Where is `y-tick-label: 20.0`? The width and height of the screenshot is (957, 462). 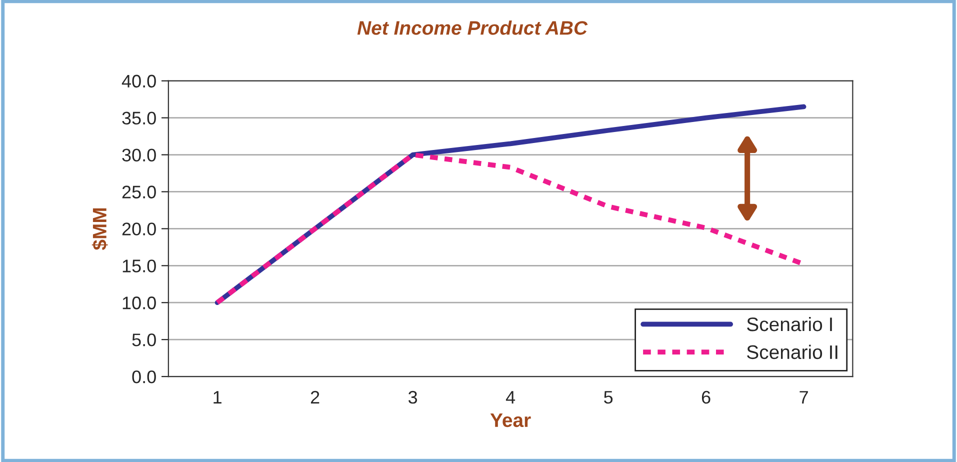 y-tick-label: 20.0 is located at coordinates (139, 229).